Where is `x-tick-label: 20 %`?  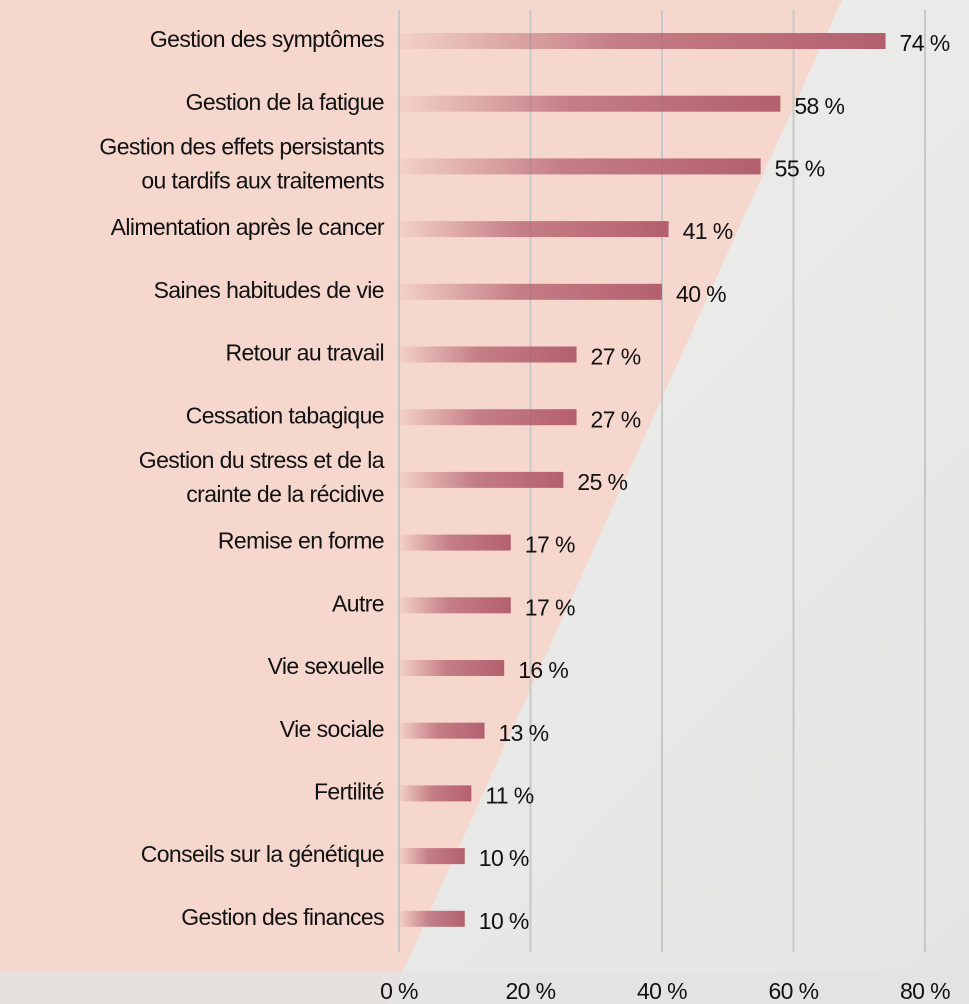 x-tick-label: 20 % is located at coordinates (530, 991).